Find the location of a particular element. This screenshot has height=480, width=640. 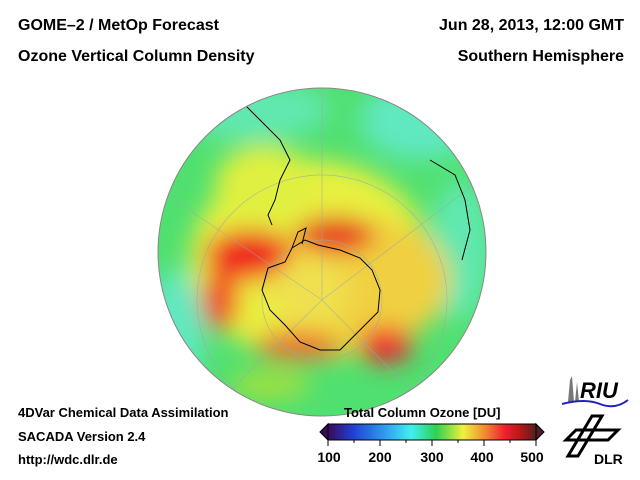

title-product: GOME–2 / MetOp Forecast is located at coordinates (118, 25).